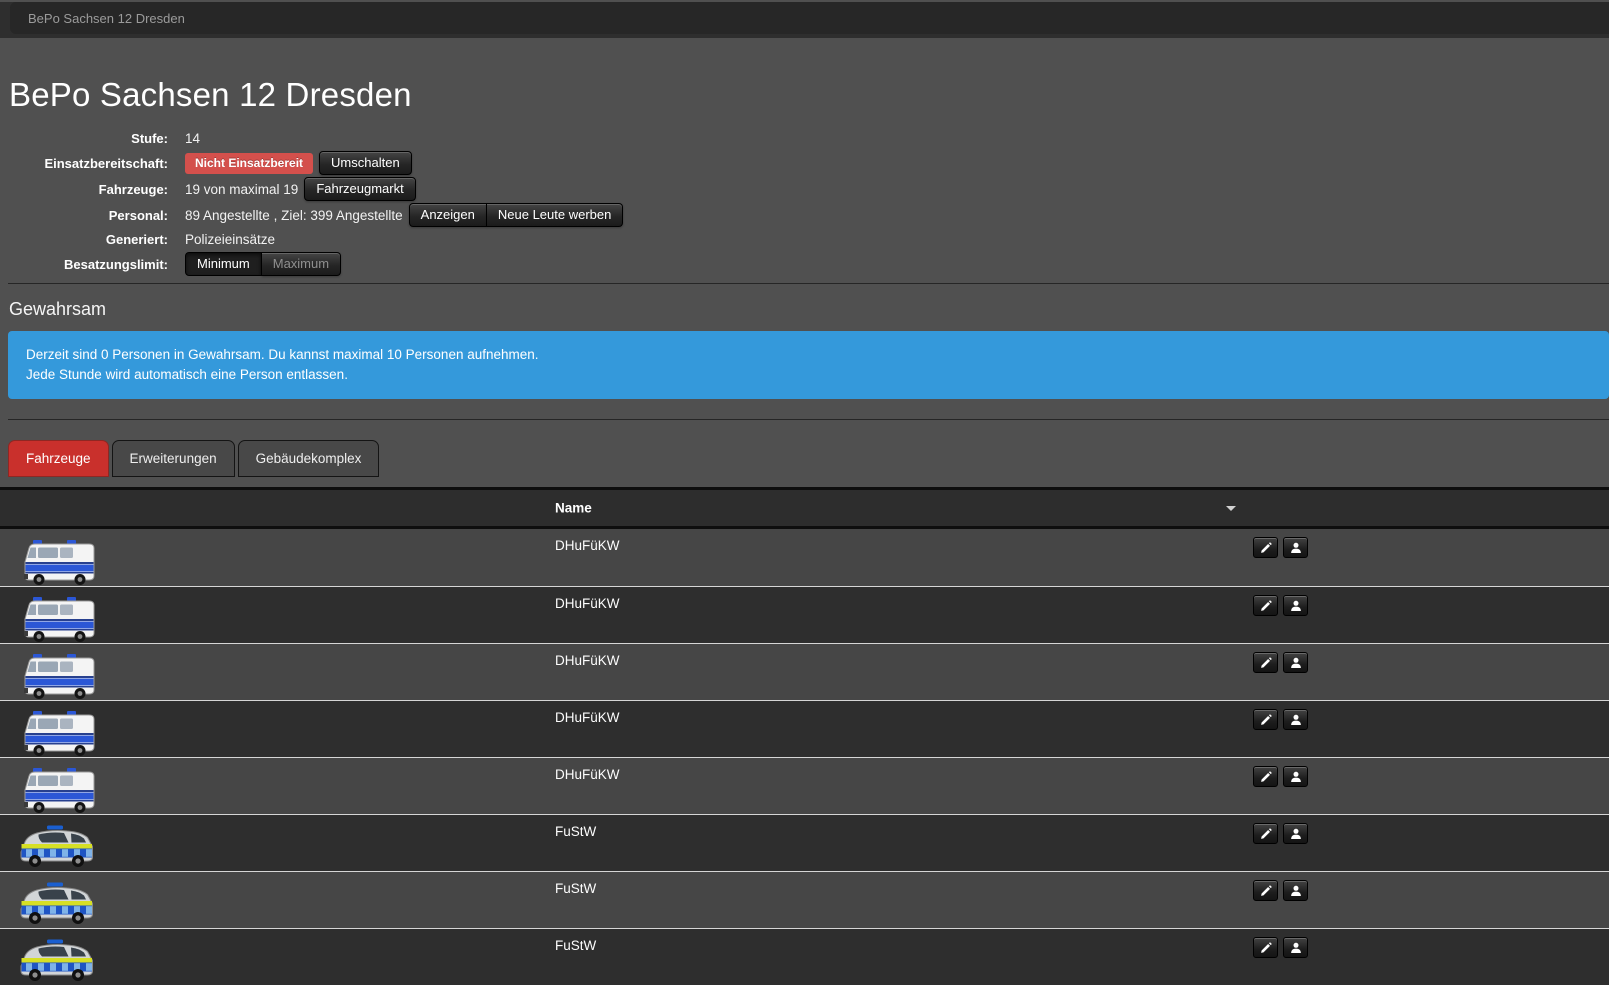 This screenshot has height=985, width=1609. Describe the element at coordinates (193, 138) in the screenshot. I see `stufe-value: 14` at that location.